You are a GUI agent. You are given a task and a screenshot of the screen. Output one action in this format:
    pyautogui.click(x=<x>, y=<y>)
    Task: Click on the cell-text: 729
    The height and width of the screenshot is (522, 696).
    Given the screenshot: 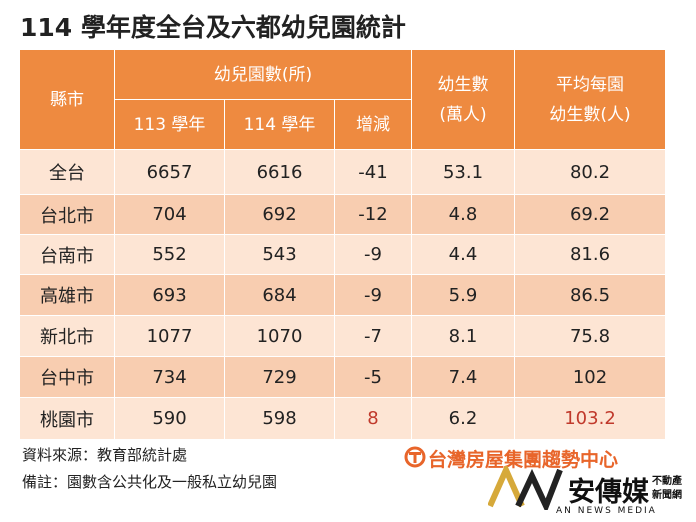 What is the action you would take?
    pyautogui.click(x=279, y=377)
    